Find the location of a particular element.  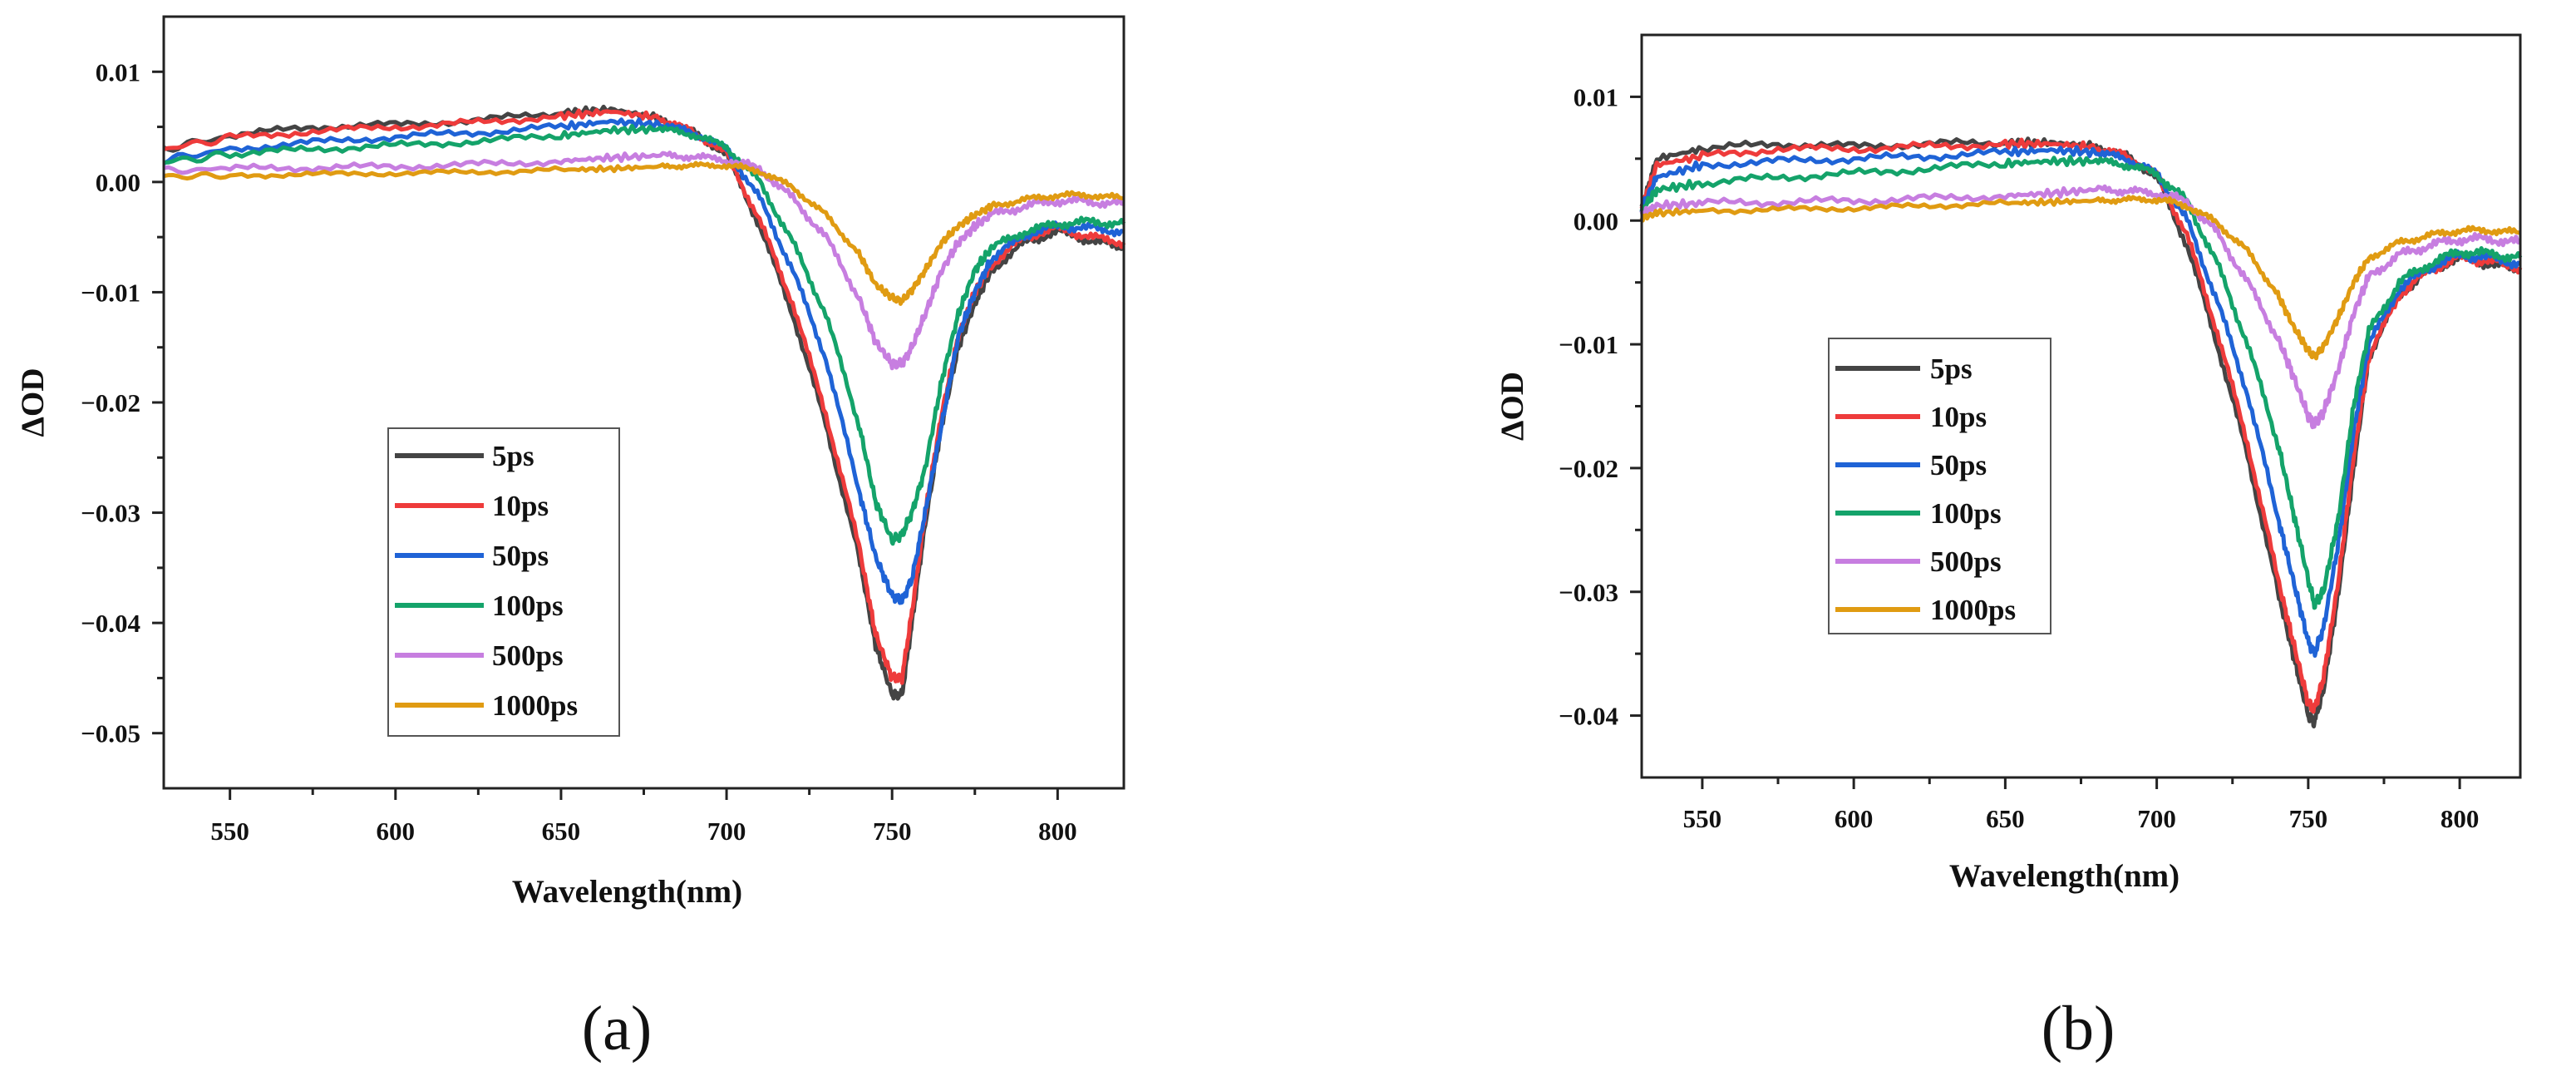

y-axis-ticks: 0.01 0.00 −0.01 −0.02 −0.03 −0.04 −0.05 is located at coordinates (122, 402).